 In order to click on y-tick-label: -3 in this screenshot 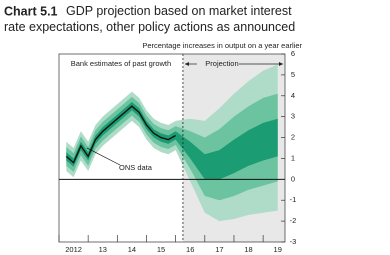, I will do `click(293, 241)`.